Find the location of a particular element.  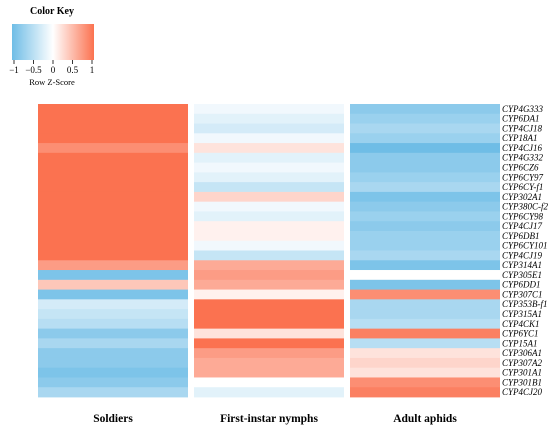

gene-label: CYP4CJ19 is located at coordinates (522, 255).